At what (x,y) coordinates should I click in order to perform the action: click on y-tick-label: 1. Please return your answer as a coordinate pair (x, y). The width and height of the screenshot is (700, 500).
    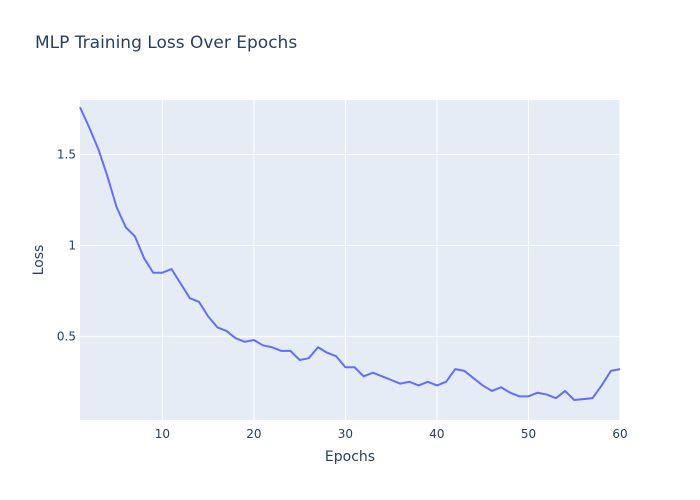
    Looking at the image, I should click on (72, 245).